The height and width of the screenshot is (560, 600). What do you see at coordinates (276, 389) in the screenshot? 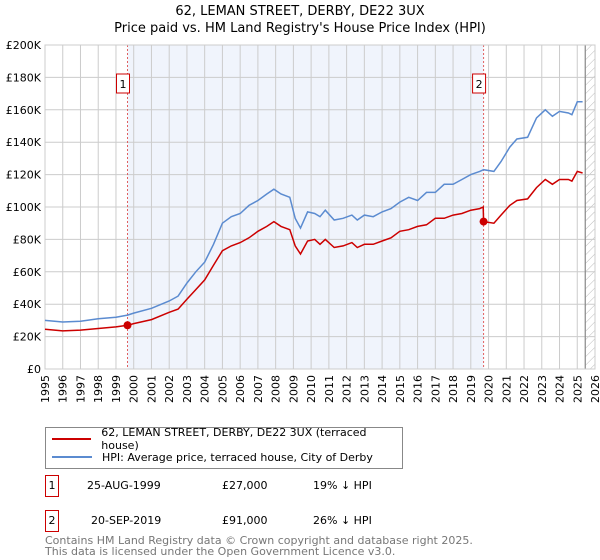
I see `x-tick-label: 2008` at bounding box center [276, 389].